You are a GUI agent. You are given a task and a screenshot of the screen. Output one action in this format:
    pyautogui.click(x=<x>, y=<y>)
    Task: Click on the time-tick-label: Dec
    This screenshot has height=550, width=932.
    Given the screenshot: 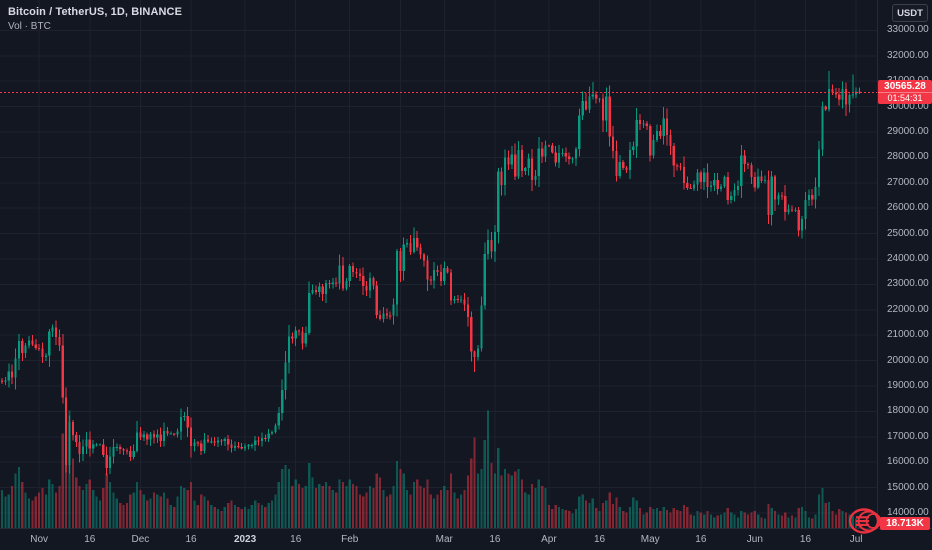 What is the action you would take?
    pyautogui.click(x=140, y=539)
    